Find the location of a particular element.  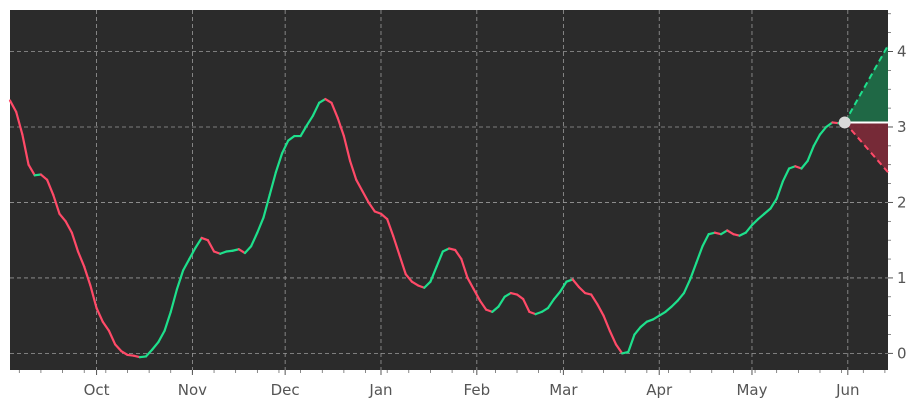

forecast-upper-line is located at coordinates (866, 83).